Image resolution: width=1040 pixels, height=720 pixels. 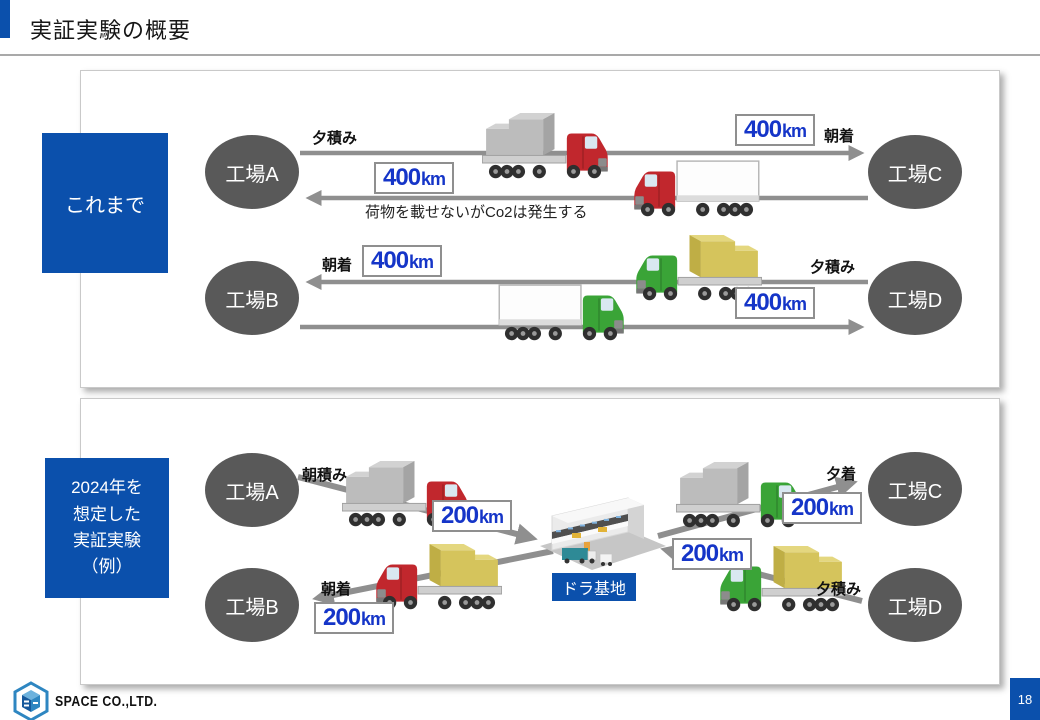 I want to click on label-morning-arrive-ac: 朝着, so click(x=839, y=136).